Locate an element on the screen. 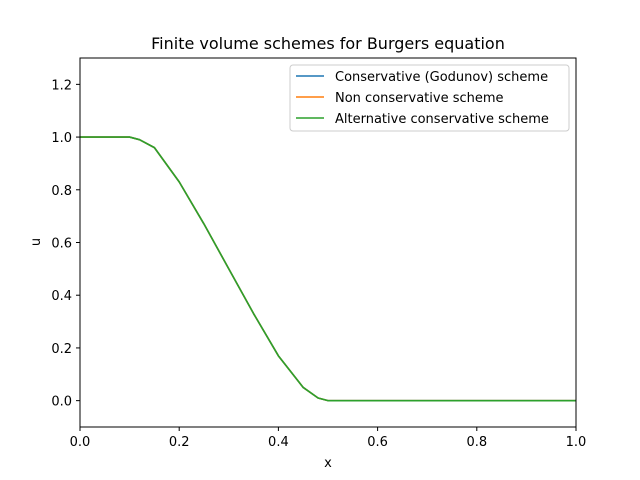 The height and width of the screenshot is (480, 640). y-axis-label: u is located at coordinates (36, 242).